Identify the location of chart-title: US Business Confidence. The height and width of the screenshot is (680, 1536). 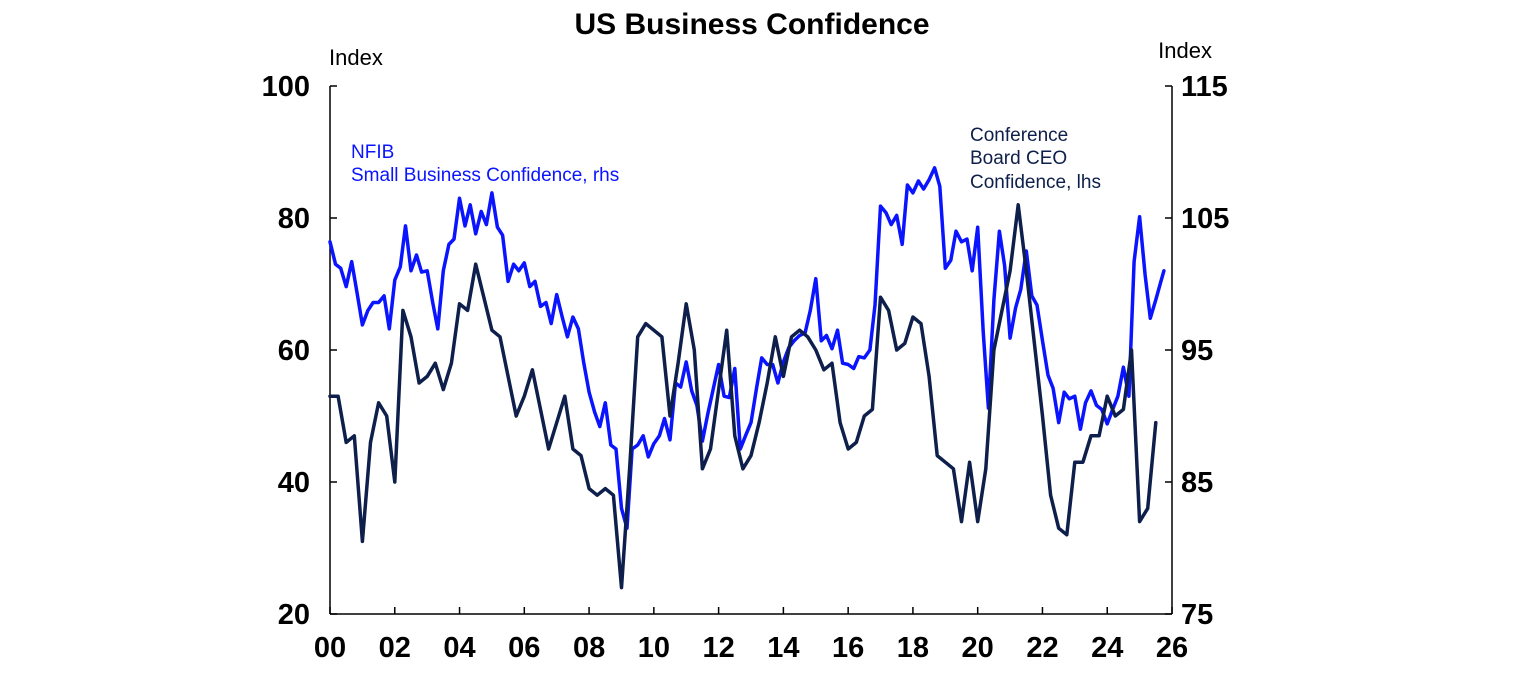
(751, 24).